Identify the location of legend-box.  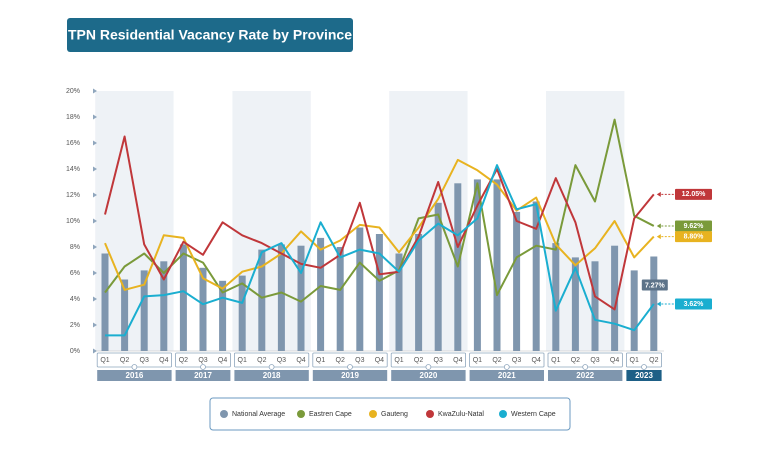
(390, 414).